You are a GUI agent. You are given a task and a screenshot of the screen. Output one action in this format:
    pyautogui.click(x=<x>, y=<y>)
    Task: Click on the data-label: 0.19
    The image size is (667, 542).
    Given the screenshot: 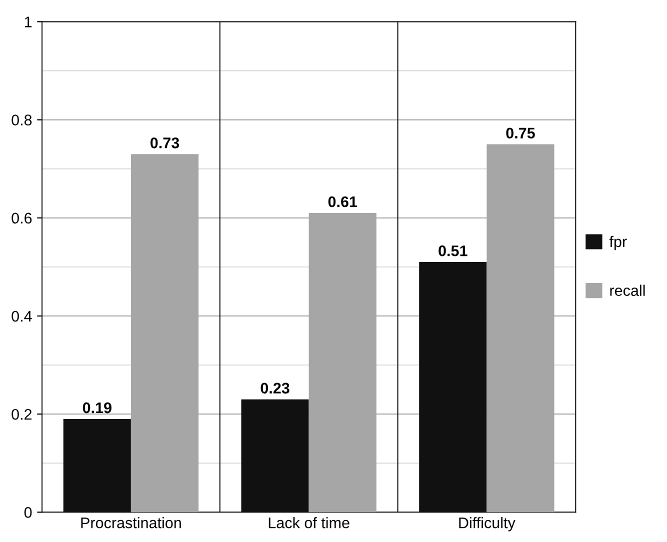 What is the action you would take?
    pyautogui.click(x=97, y=408)
    